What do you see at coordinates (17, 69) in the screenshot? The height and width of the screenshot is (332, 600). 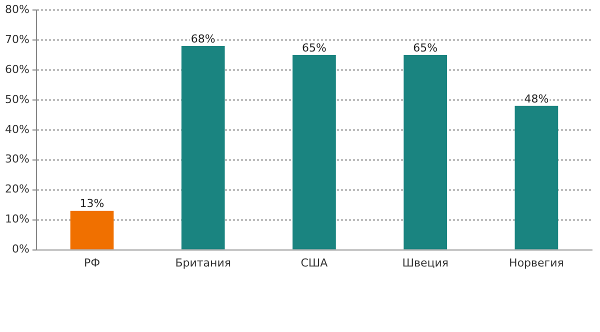 I see `y-tick-label: 60%` at bounding box center [17, 69].